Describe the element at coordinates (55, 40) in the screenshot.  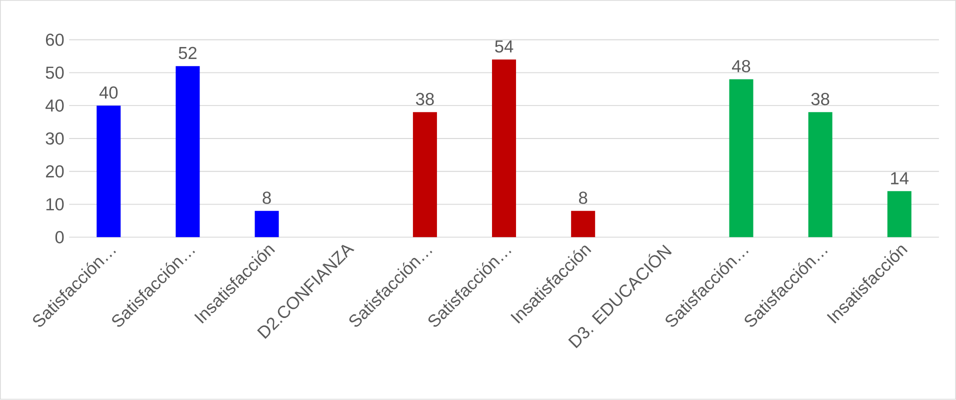
I see `y-tick-label: 60` at that location.